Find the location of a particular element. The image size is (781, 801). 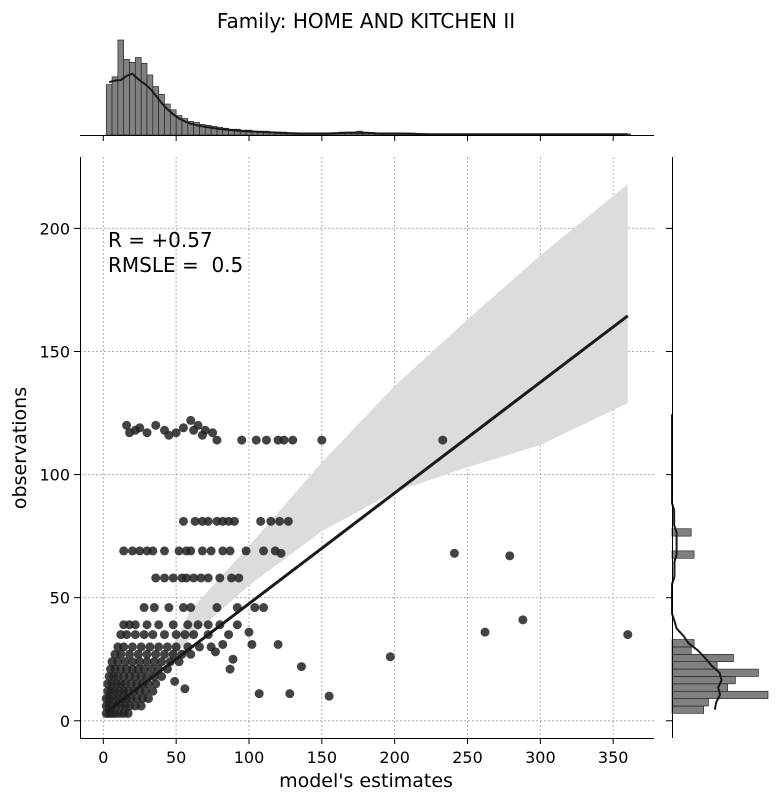

y-tick-label: 150 is located at coordinates (54, 351).